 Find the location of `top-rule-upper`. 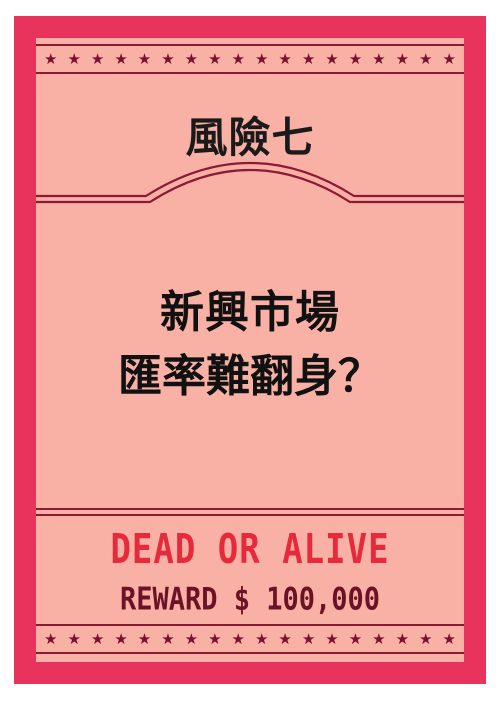

top-rule-upper is located at coordinates (250, 45).